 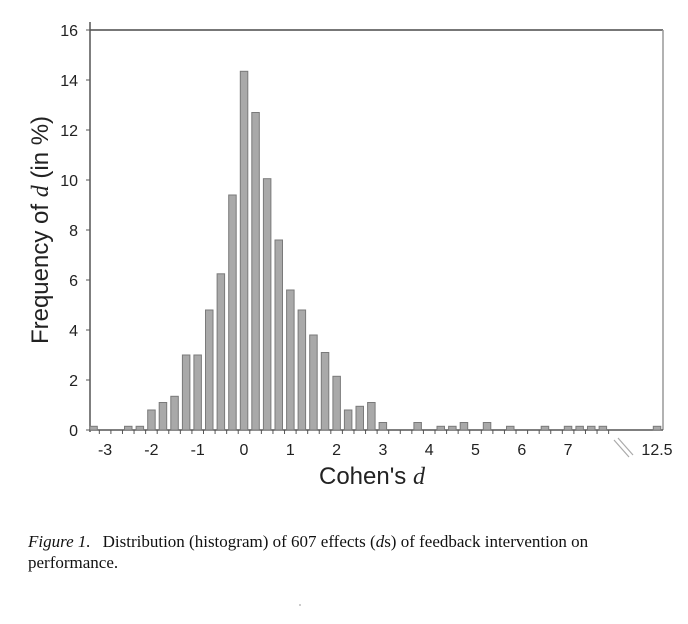 I want to click on x-tick-label: 12.5, so click(x=656, y=450).